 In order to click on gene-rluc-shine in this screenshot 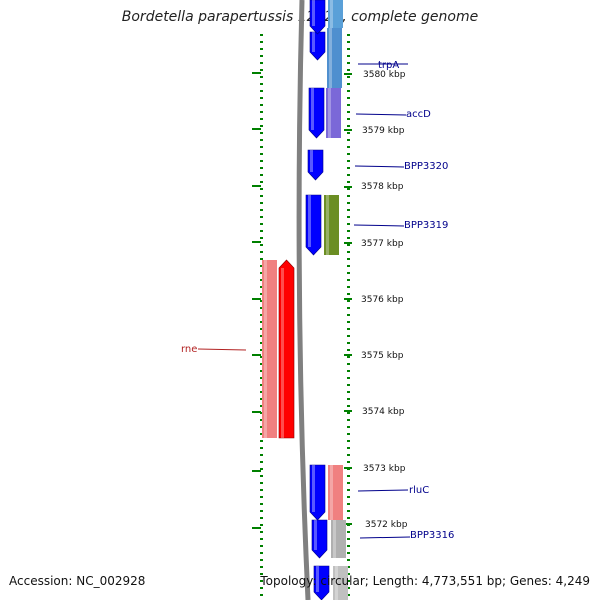, I will do `click(313, 488)`.